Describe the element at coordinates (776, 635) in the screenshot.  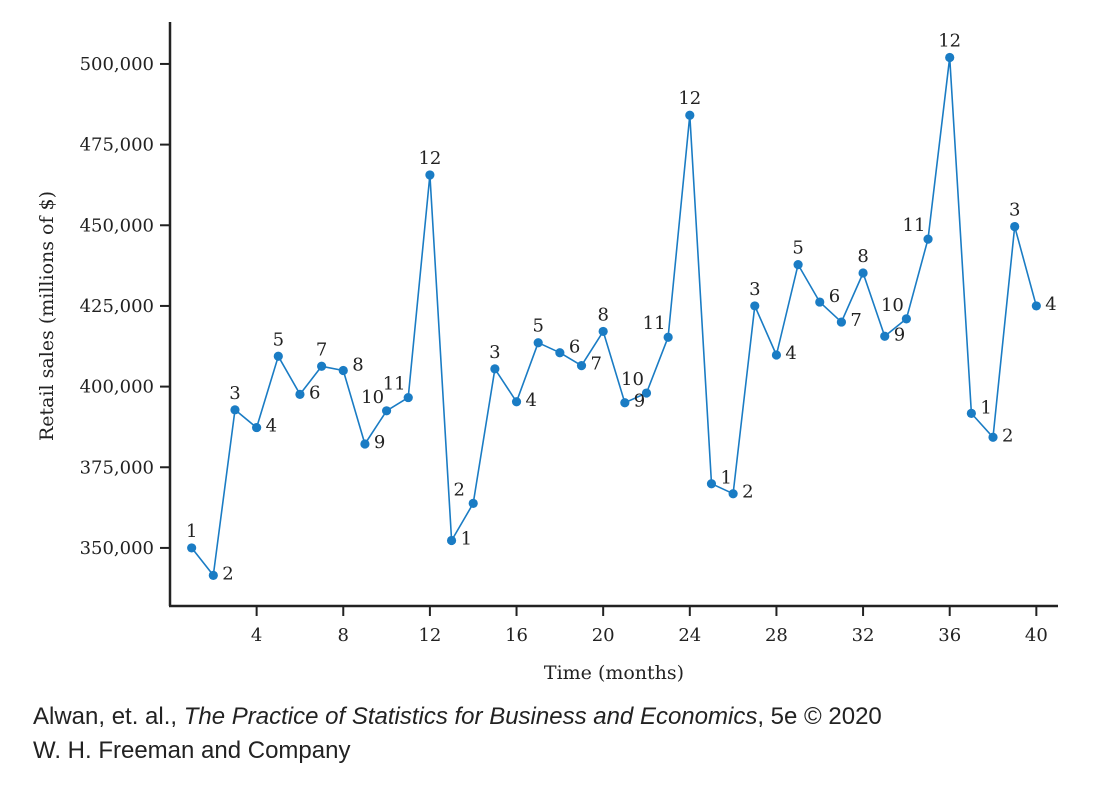
I see `x-tick-label: 28` at that location.